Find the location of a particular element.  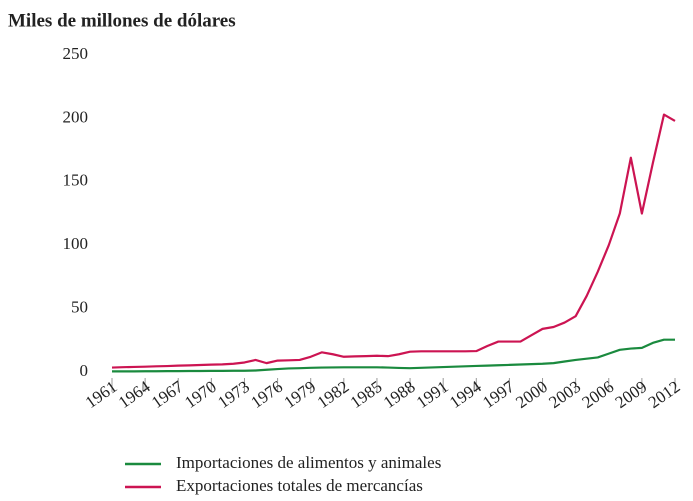

series-line is located at coordinates (393, 355).